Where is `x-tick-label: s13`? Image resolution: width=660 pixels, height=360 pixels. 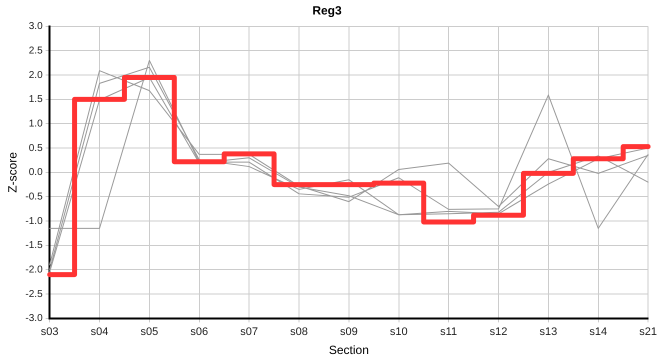
x-tick-label: s13 is located at coordinates (549, 332).